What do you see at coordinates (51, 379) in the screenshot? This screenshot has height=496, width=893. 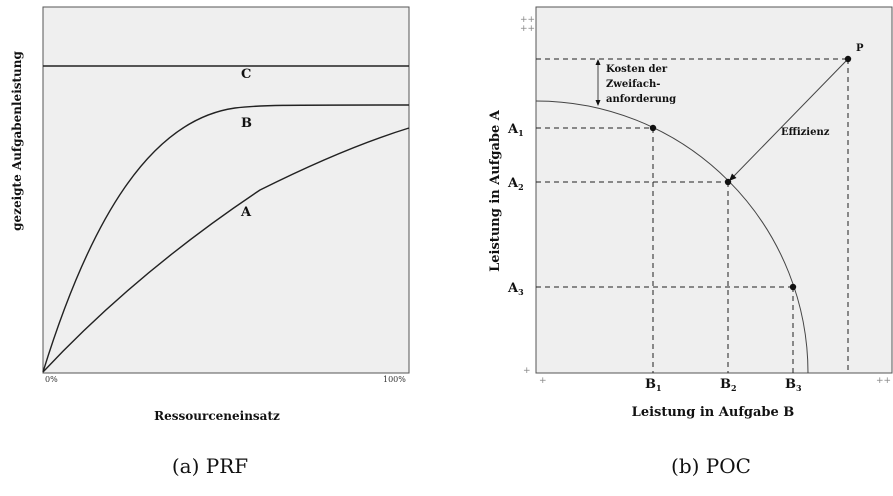 I see `prf-x-tick-start: 0%` at bounding box center [51, 379].